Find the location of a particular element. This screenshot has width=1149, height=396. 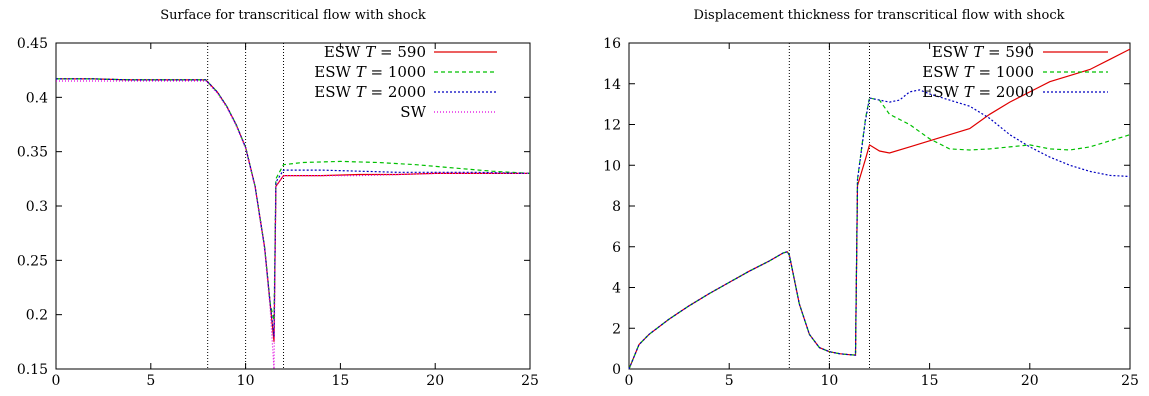

y-tick-label: 2 is located at coordinates (616, 329).